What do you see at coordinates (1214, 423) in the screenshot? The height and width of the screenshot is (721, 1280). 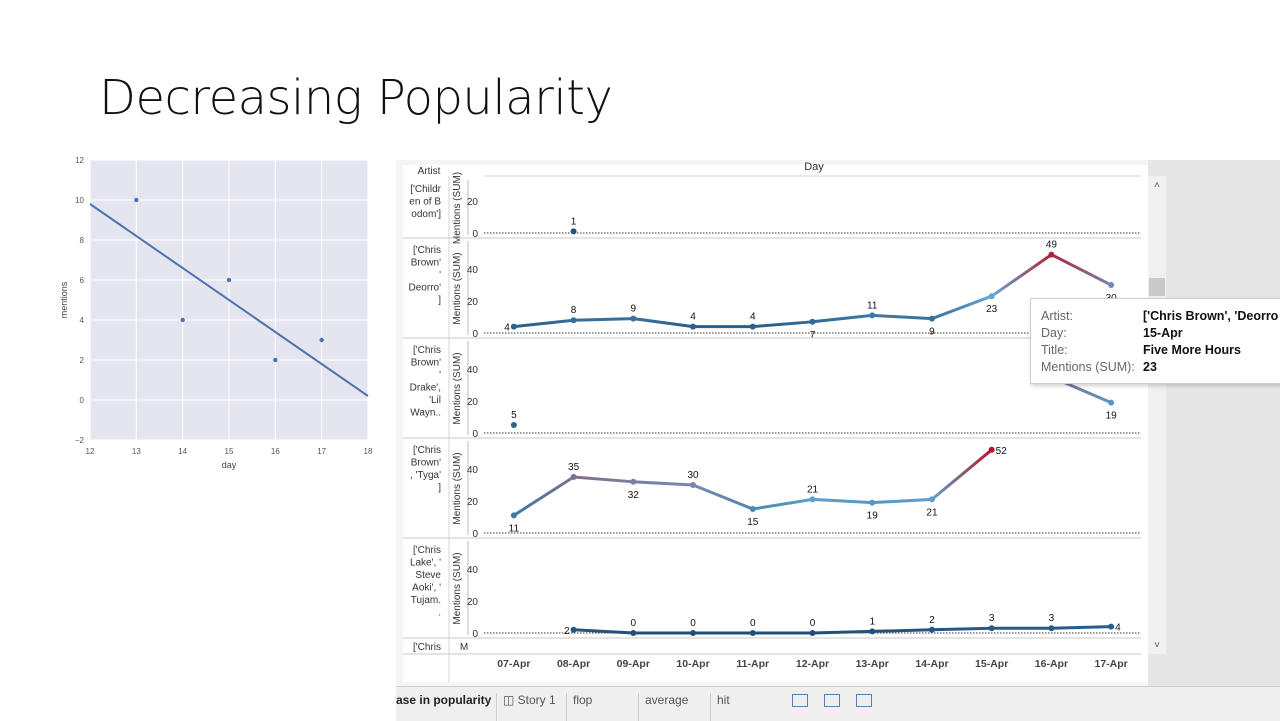 I see `panel-gray-area` at bounding box center [1214, 423].